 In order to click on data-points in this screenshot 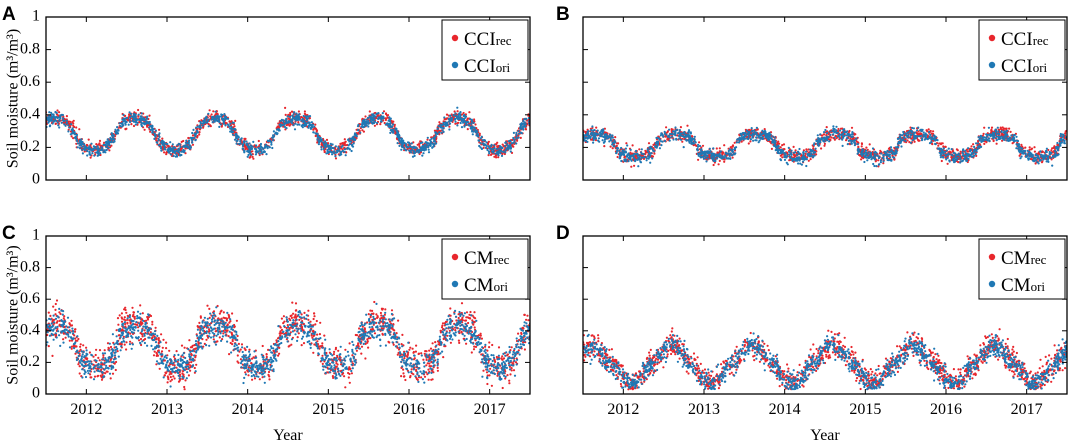, I will do `click(825, 146)`.